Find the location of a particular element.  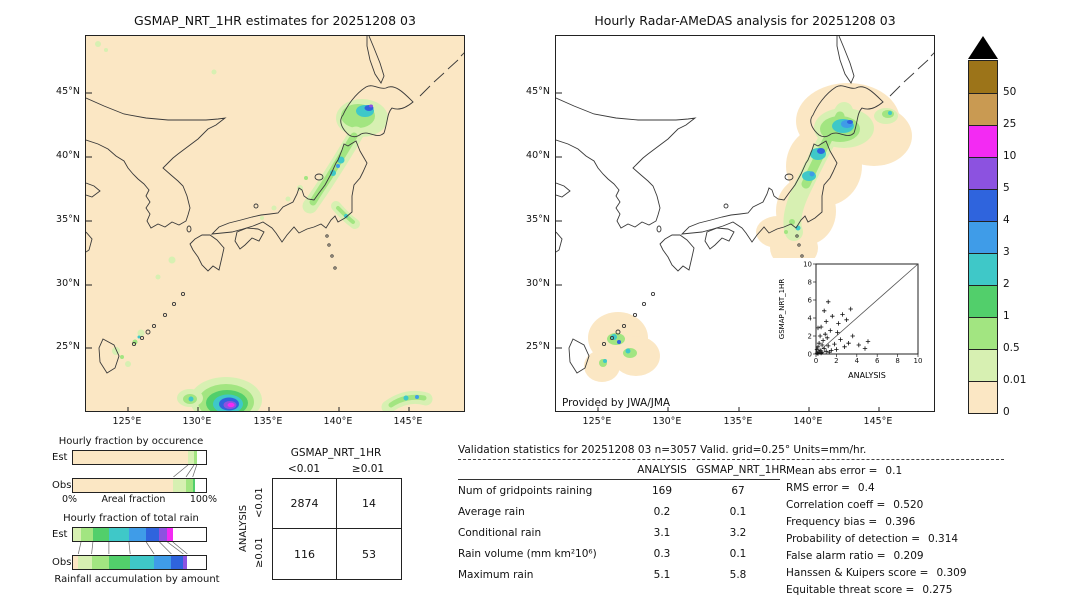

stats-col-gsmap: GSMAP_NRT_1HR is located at coordinates (741, 470).